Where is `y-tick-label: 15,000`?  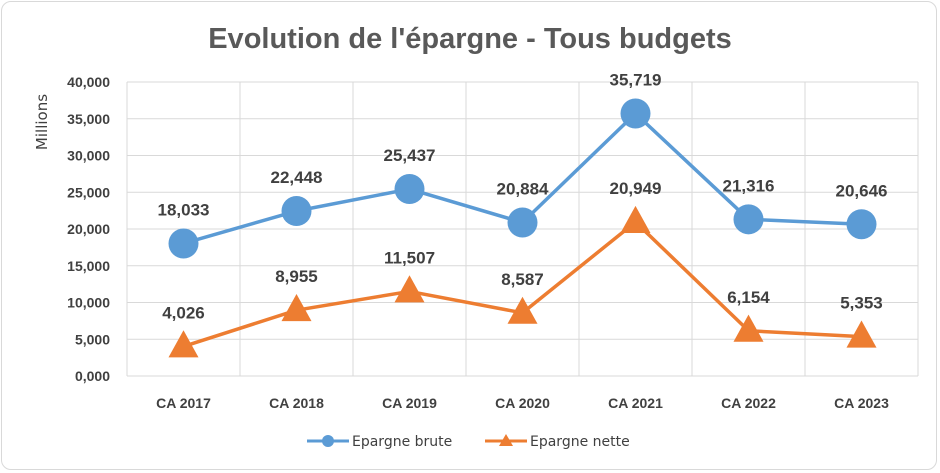
y-tick-label: 15,000 is located at coordinates (88, 266).